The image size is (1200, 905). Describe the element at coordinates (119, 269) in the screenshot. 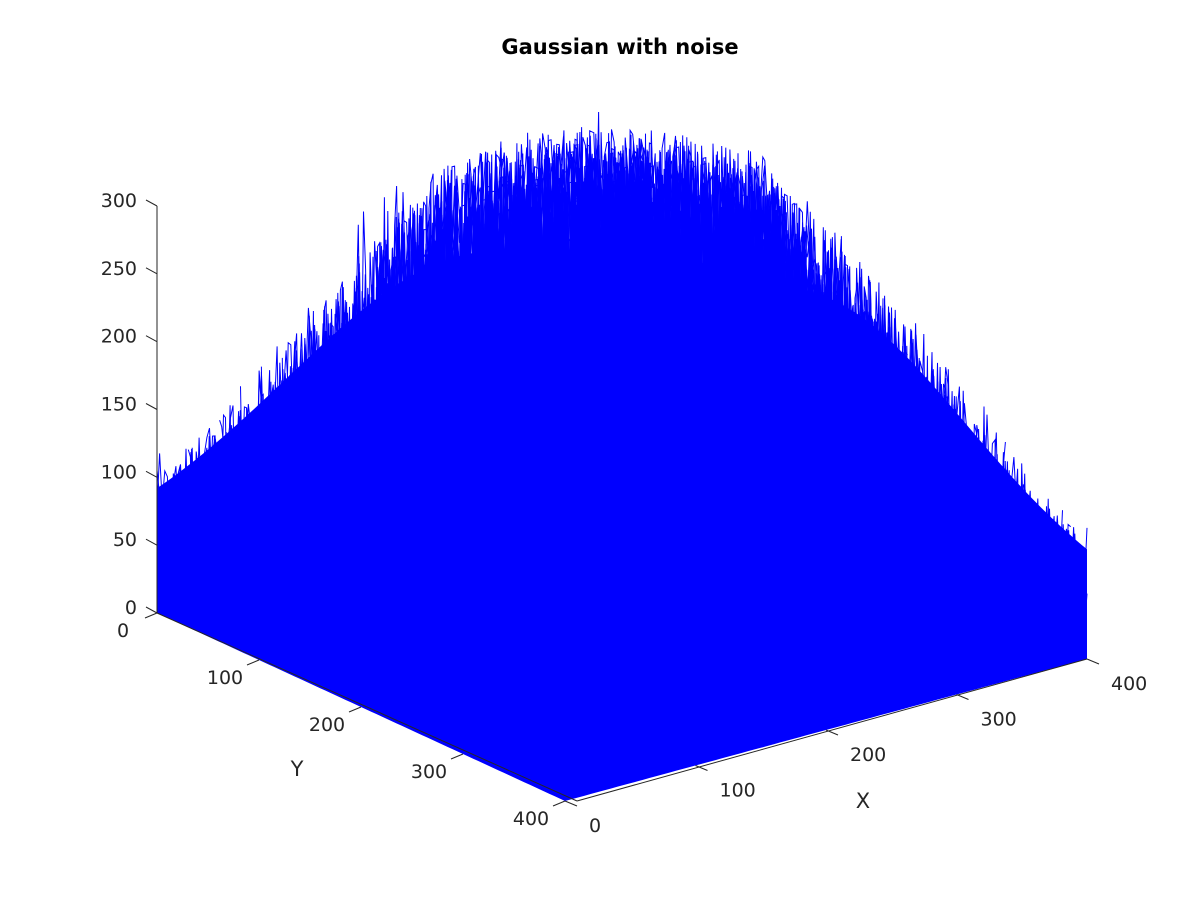

I see `z-tick-label: 250` at that location.